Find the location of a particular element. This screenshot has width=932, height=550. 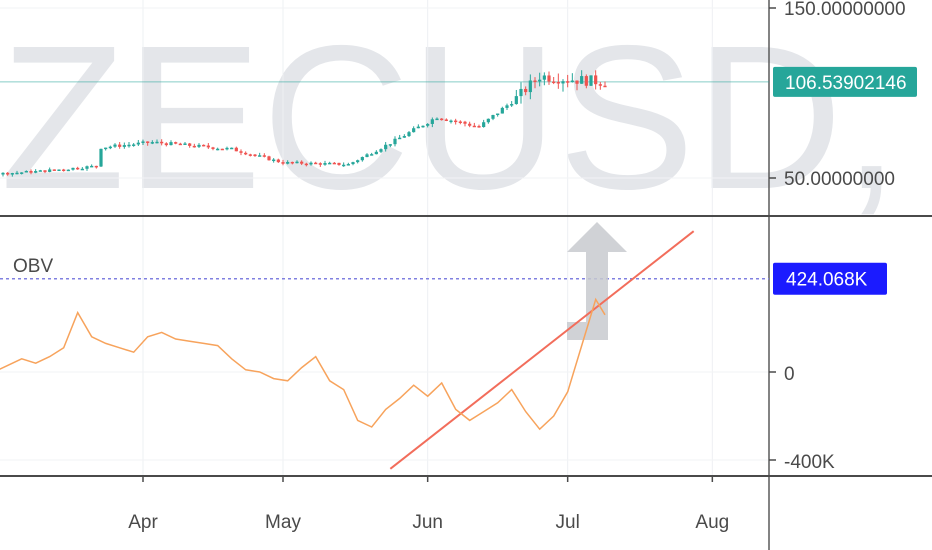

obv-value-badge: 424.068K is located at coordinates (830, 278).